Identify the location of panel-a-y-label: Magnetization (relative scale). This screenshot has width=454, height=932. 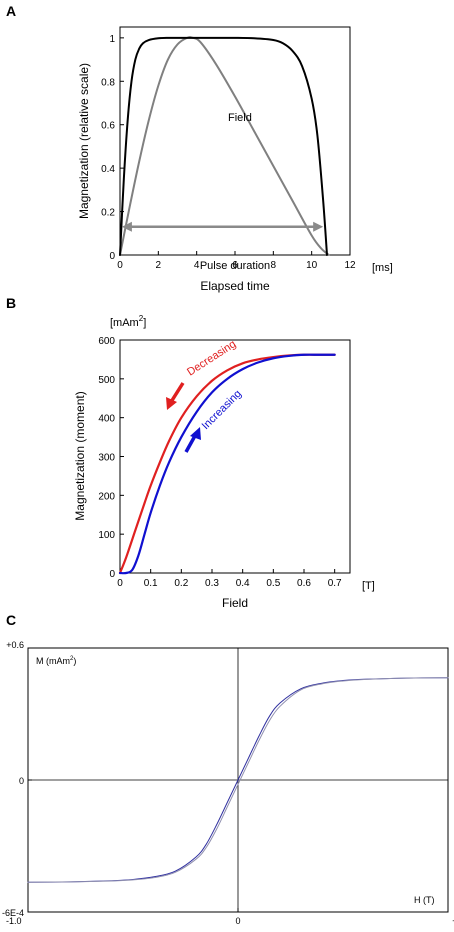
(84, 141).